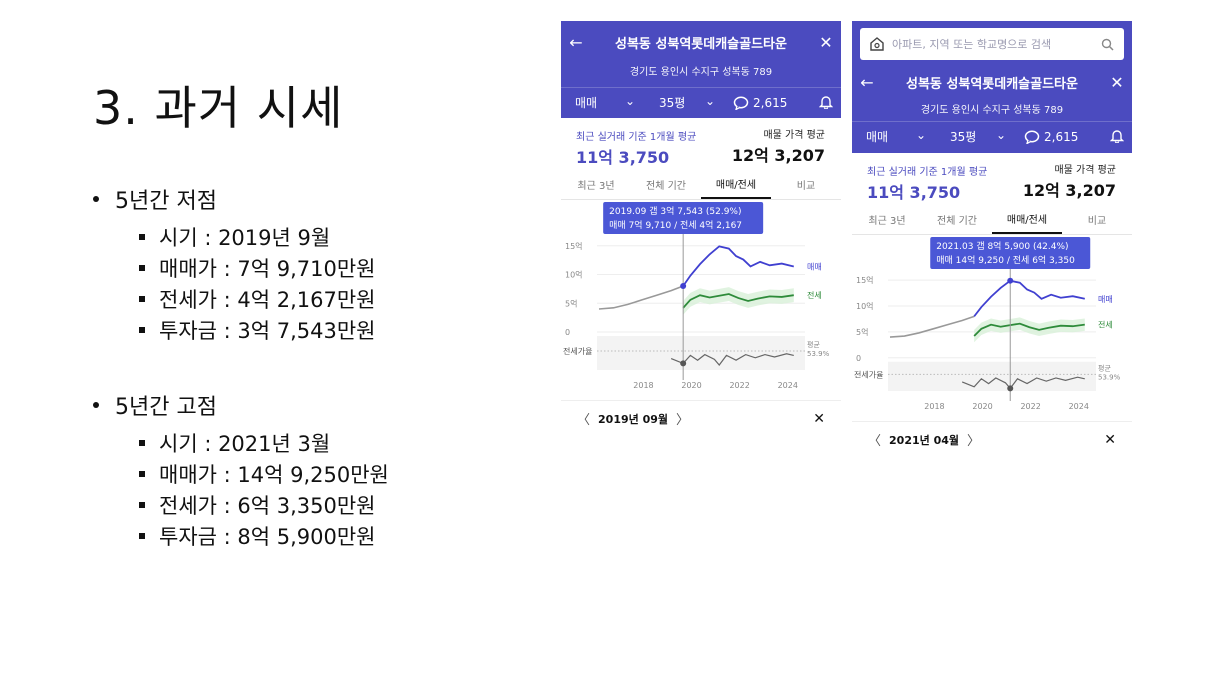  I want to click on period-tabs: 최근 3년 전체 기간 매매/전세 비교, so click(701, 185).